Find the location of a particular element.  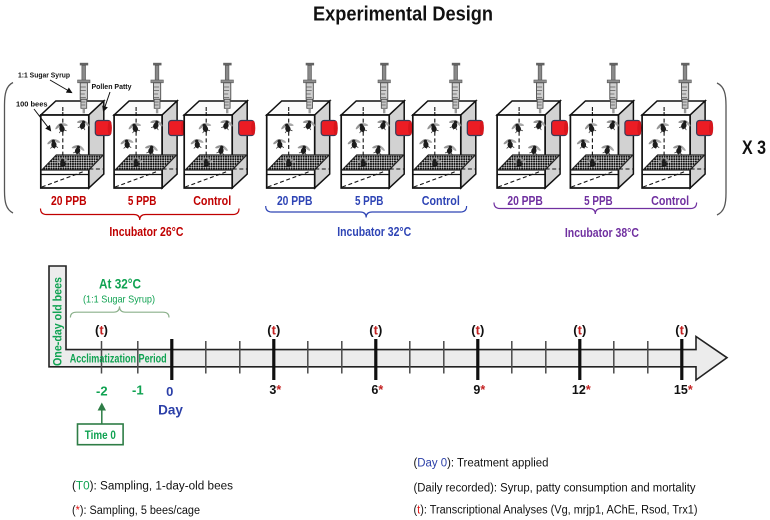

svg-text: Pollen Patty is located at coordinates (112, 86).